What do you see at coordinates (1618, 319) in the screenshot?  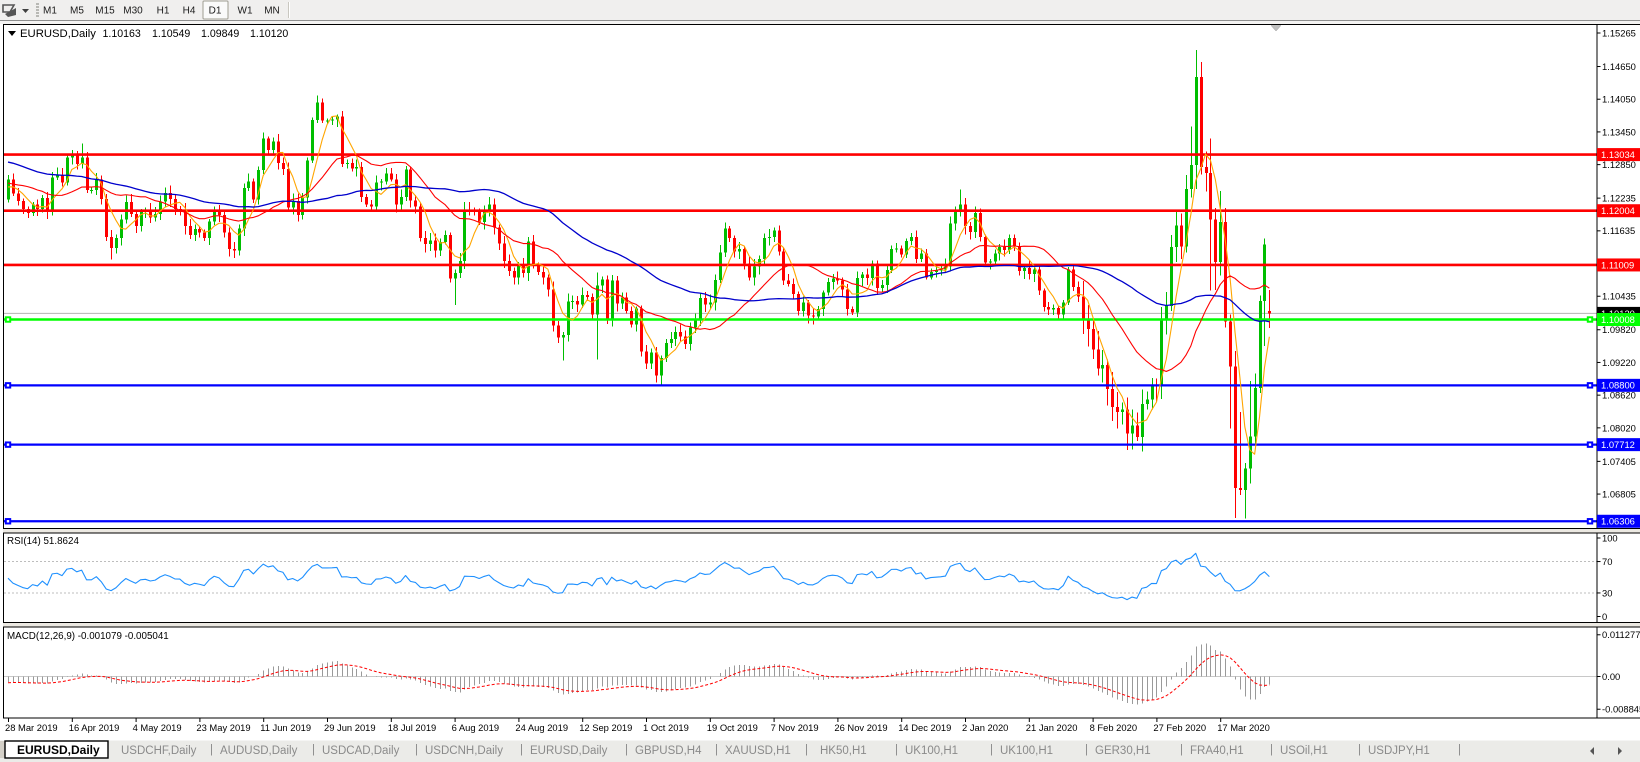 I see `svg-text: 1.10008` at bounding box center [1618, 319].